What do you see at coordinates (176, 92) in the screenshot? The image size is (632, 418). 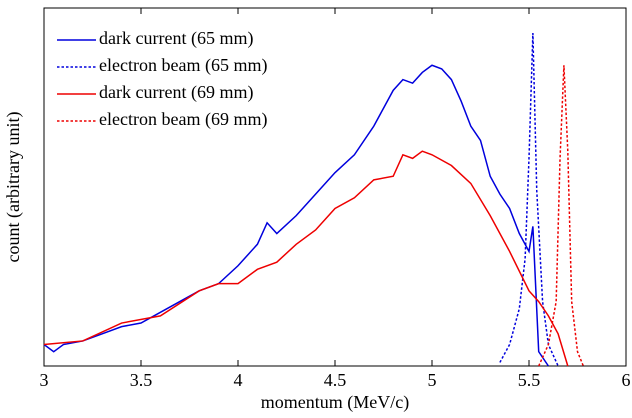 I see `legend-label: dark current (69 mm)` at bounding box center [176, 92].